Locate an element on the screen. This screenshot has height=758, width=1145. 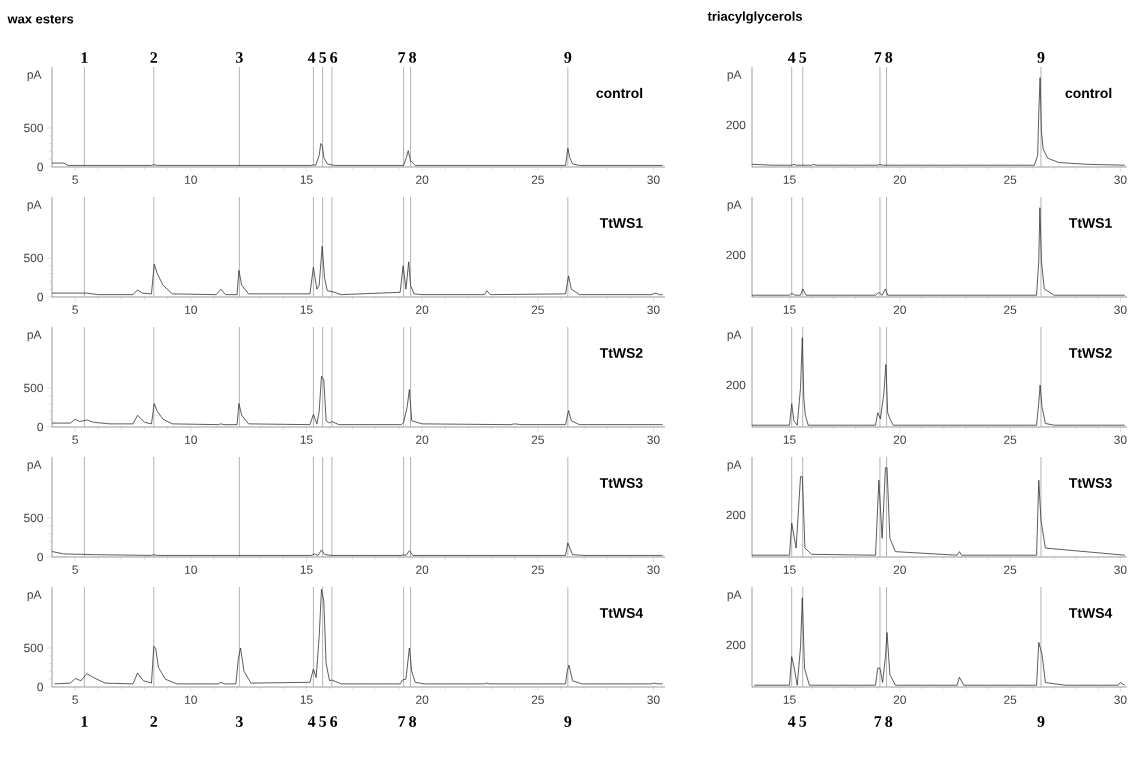
chart-title: triacylglycerols is located at coordinates (755, 17).